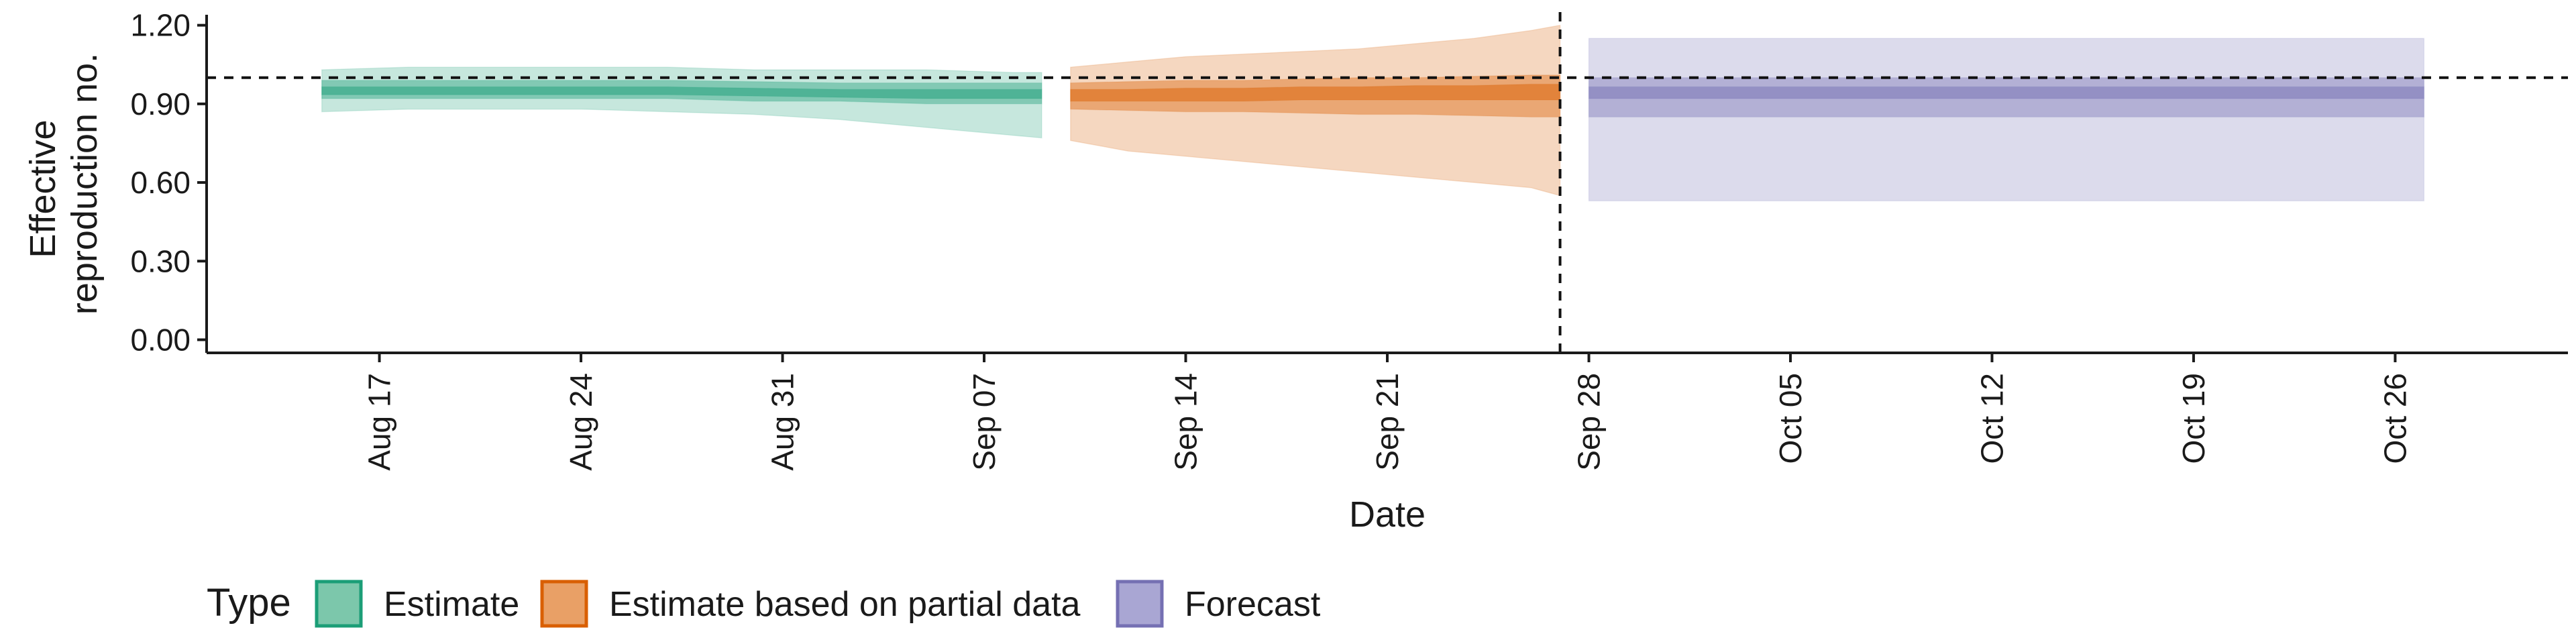  I want to click on y-axis-title-line-2: reproduction no., so click(84, 184).